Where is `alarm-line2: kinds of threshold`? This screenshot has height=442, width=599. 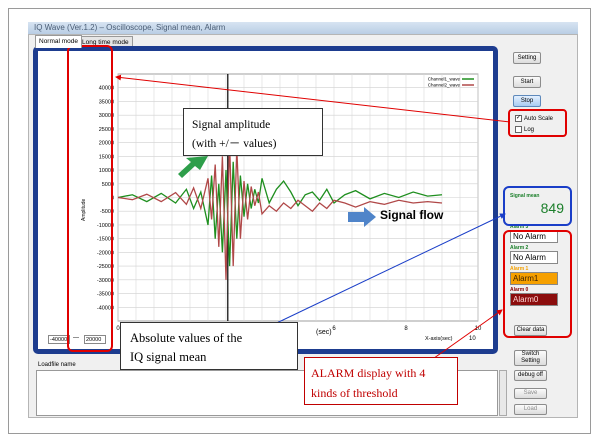
alarm-line2: kinds of threshold is located at coordinates (354, 393).